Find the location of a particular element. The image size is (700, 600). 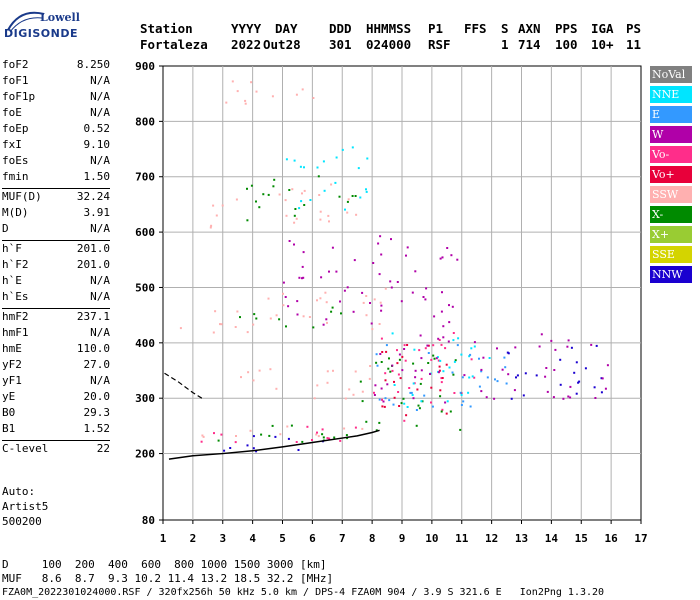

param-name: C-level is located at coordinates (25, 448).